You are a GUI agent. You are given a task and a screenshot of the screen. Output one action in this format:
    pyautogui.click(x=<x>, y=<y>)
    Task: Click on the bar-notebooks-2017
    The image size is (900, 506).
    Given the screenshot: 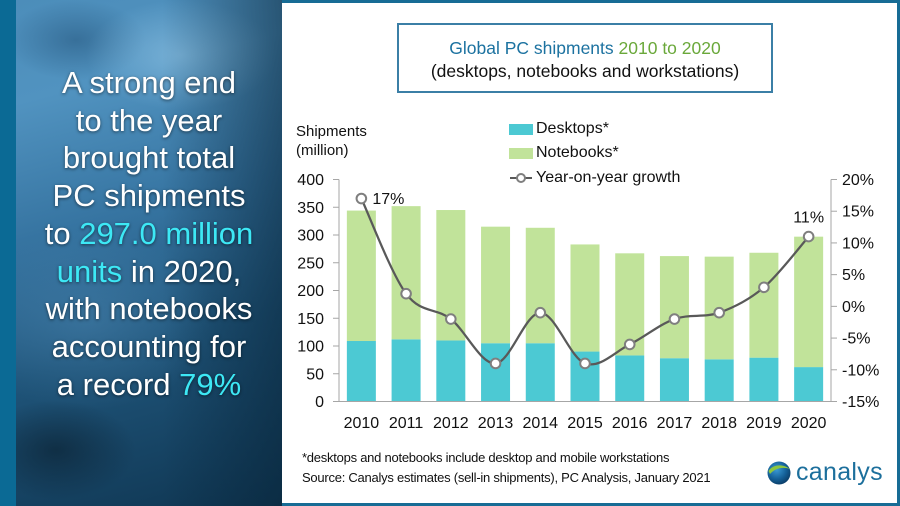 What is the action you would take?
    pyautogui.click(x=674, y=307)
    